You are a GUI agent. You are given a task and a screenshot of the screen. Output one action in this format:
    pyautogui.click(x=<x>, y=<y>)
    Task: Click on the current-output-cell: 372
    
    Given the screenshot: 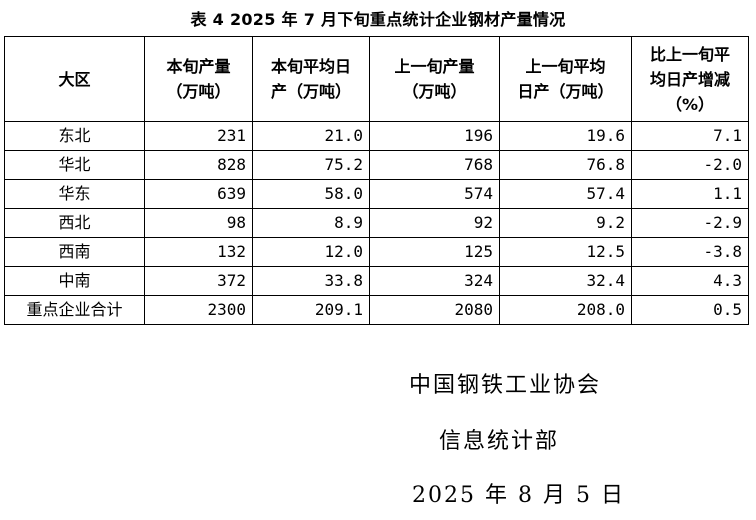 What is the action you would take?
    pyautogui.click(x=198, y=281)
    